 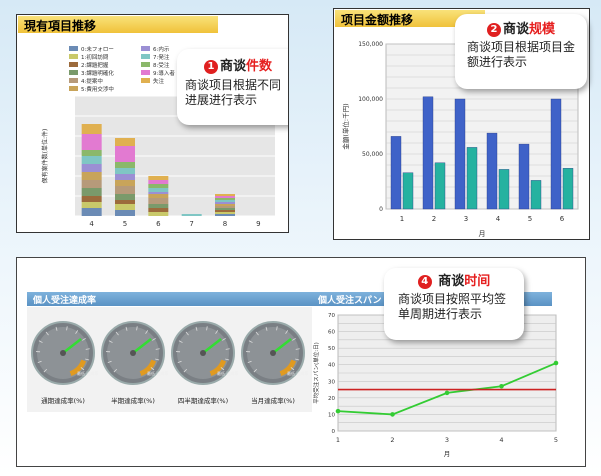 What do you see at coordinates (370, 99) in the screenshot?
I see `y-tick-label: 100,000` at bounding box center [370, 99].